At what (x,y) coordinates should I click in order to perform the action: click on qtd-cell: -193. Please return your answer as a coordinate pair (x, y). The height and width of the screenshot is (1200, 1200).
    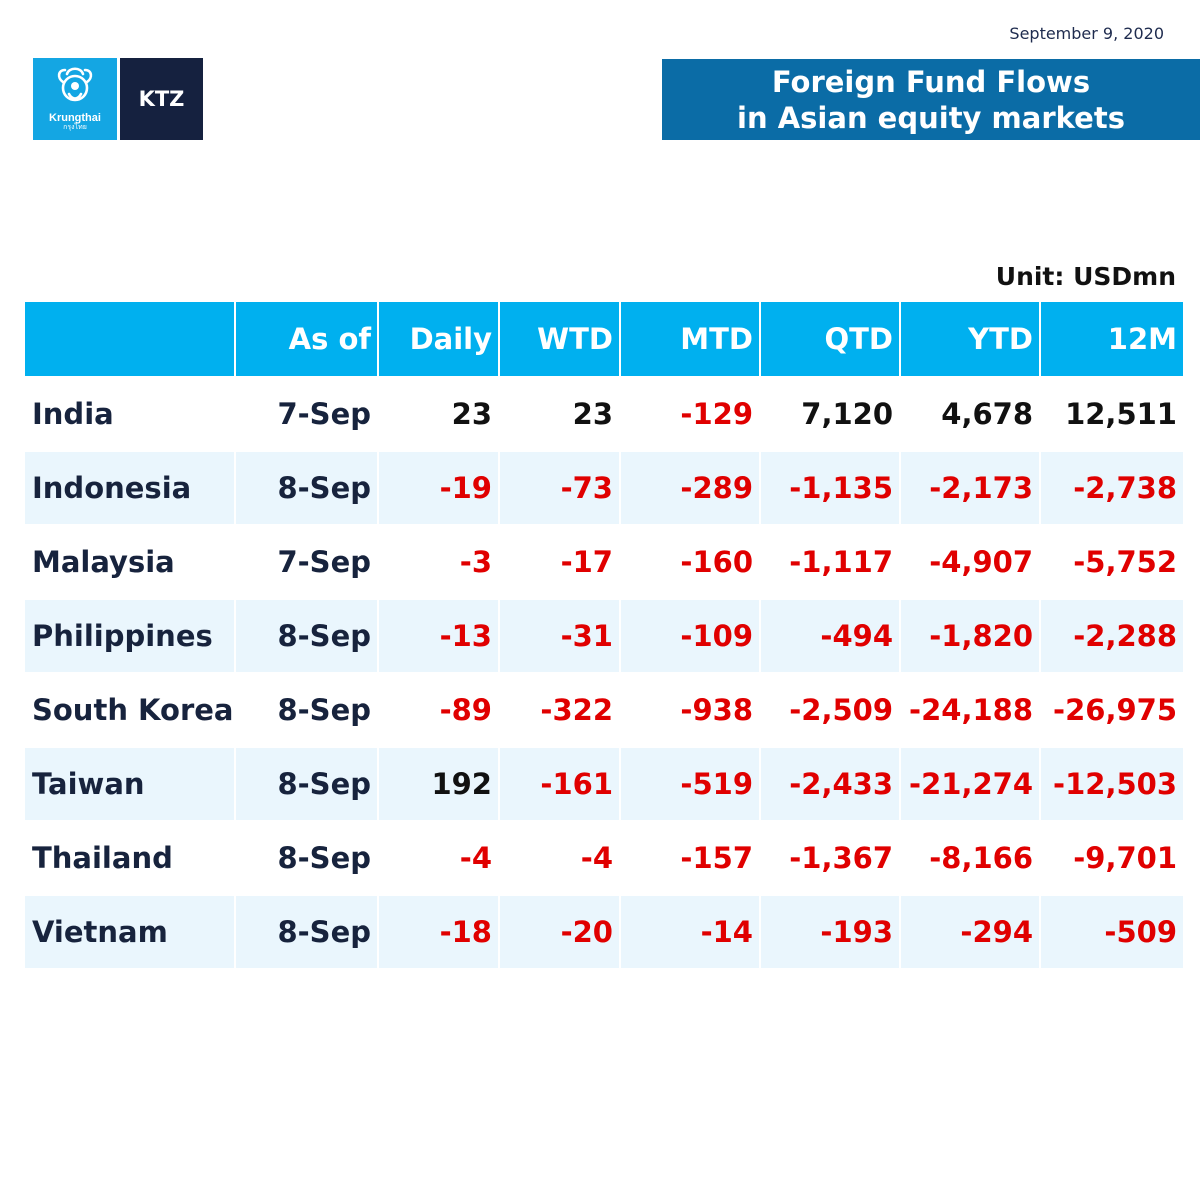
    Looking at the image, I should click on (831, 931).